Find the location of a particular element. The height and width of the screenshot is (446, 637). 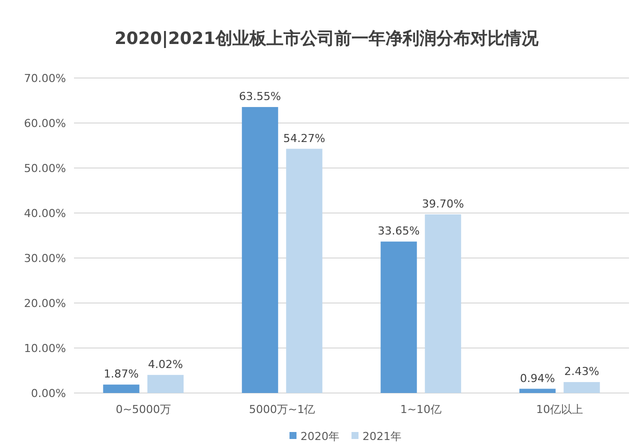

x-tick-label: 10亿以上 is located at coordinates (560, 409).